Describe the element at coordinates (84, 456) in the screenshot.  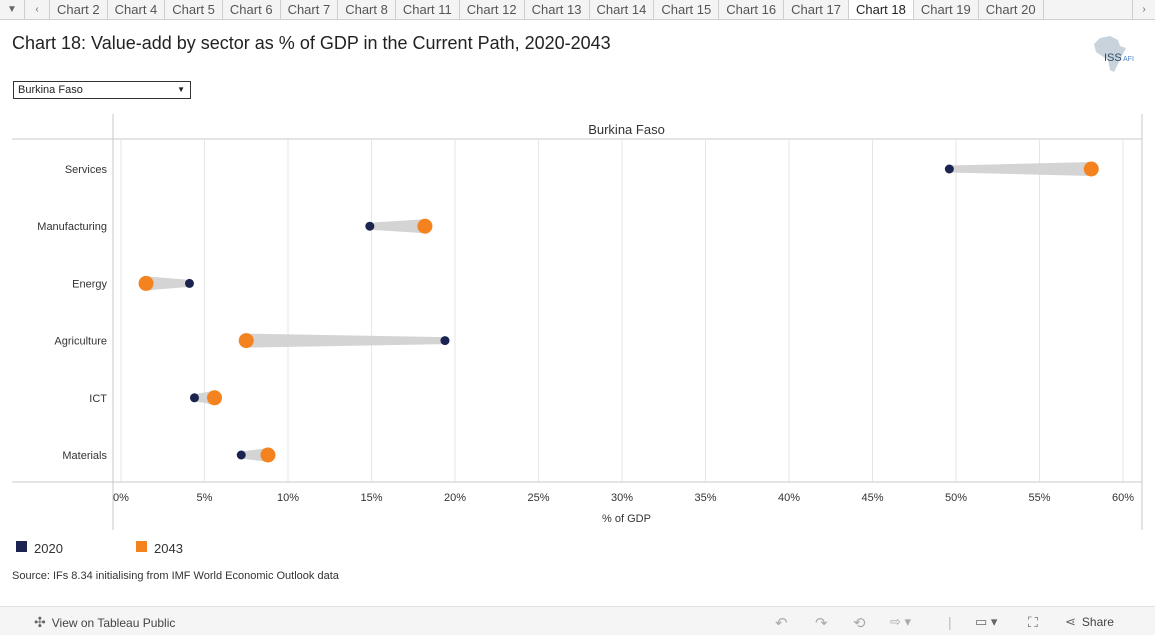
I see `category-label: Materials` at that location.